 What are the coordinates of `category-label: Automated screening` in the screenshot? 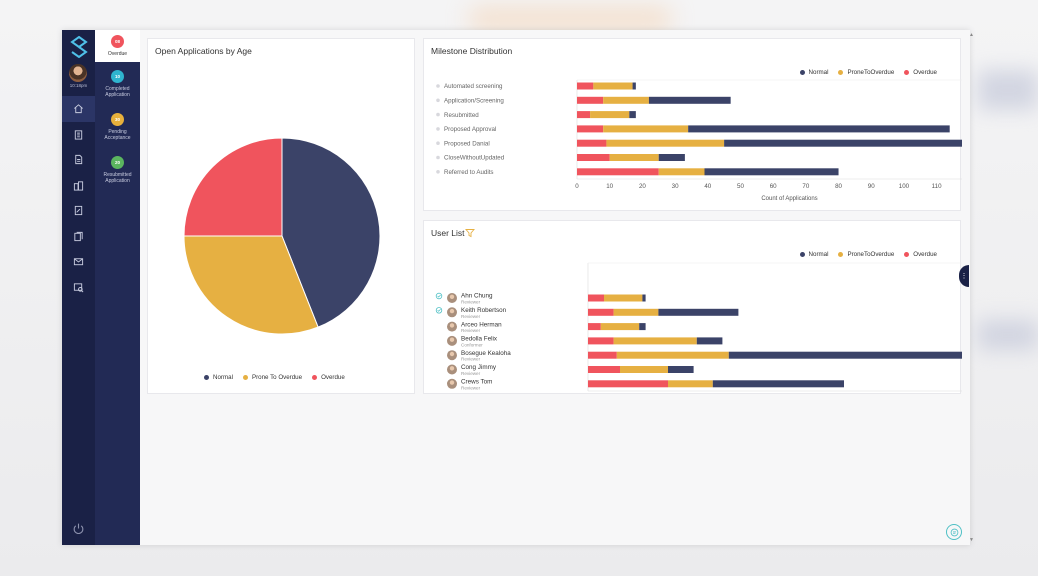 It's located at (473, 86).